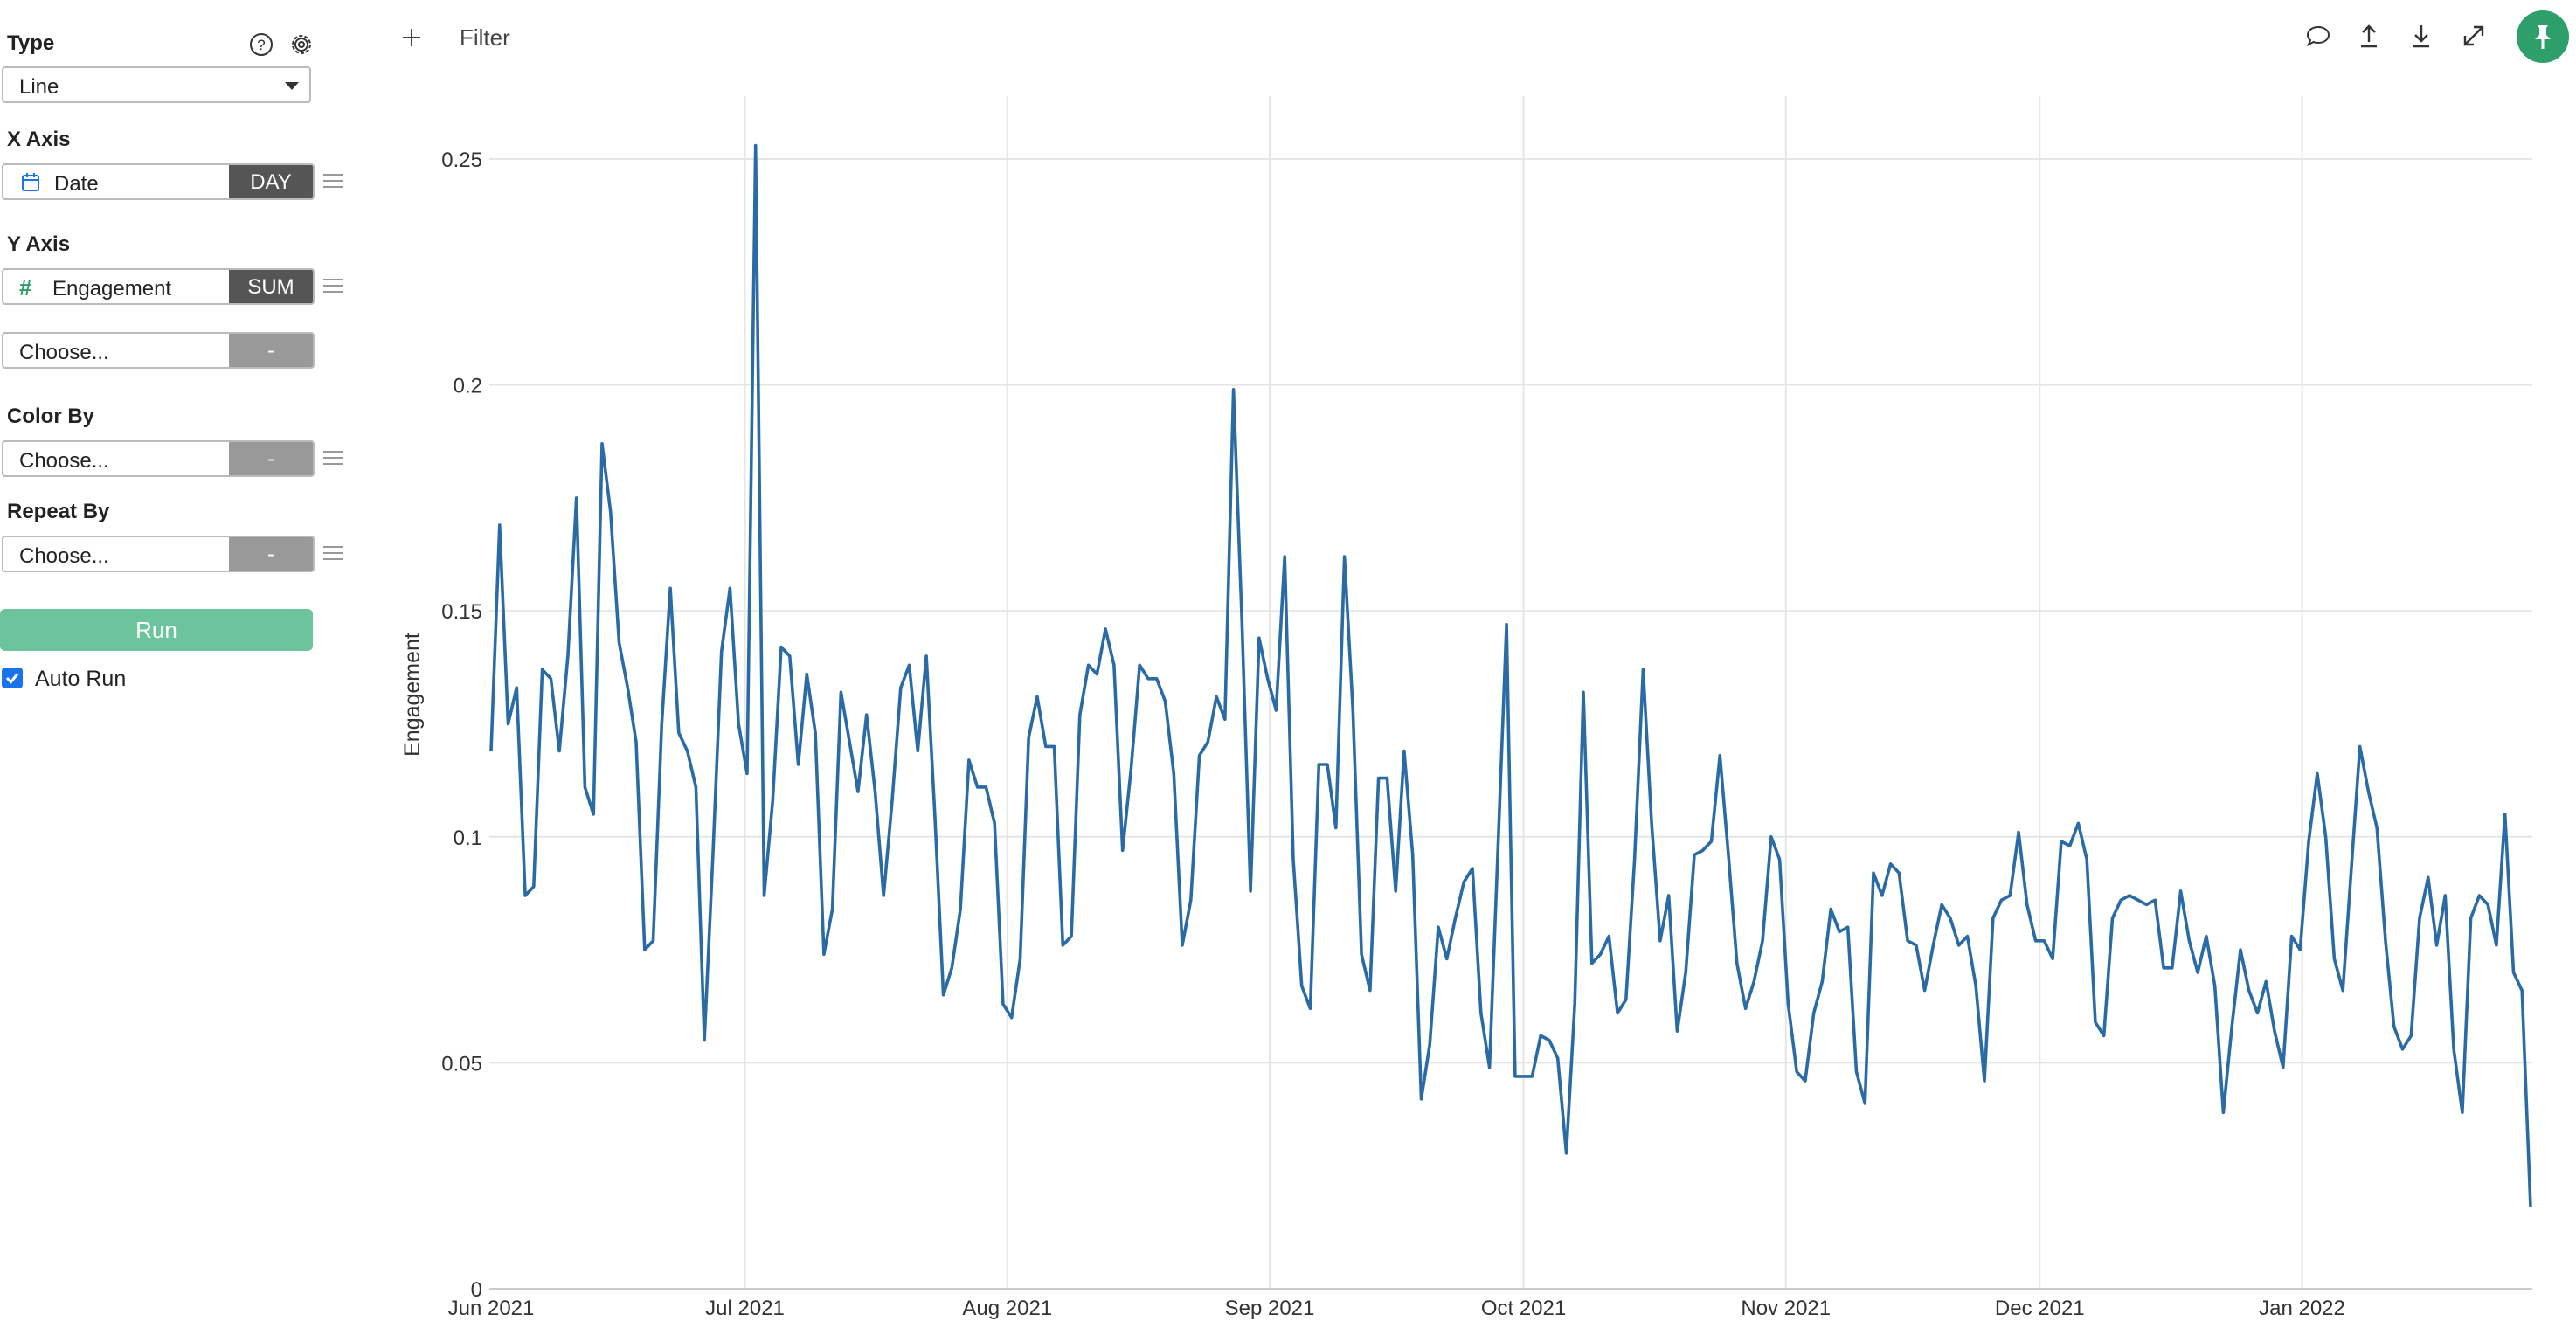  I want to click on x-axis-label: X Axis, so click(39, 139).